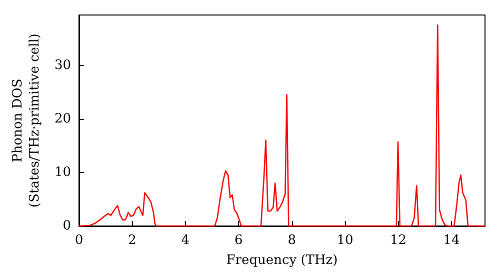 This screenshot has height=280, width=500. What do you see at coordinates (62, 172) in the screenshot?
I see `y-tick-label: 10` at bounding box center [62, 172].